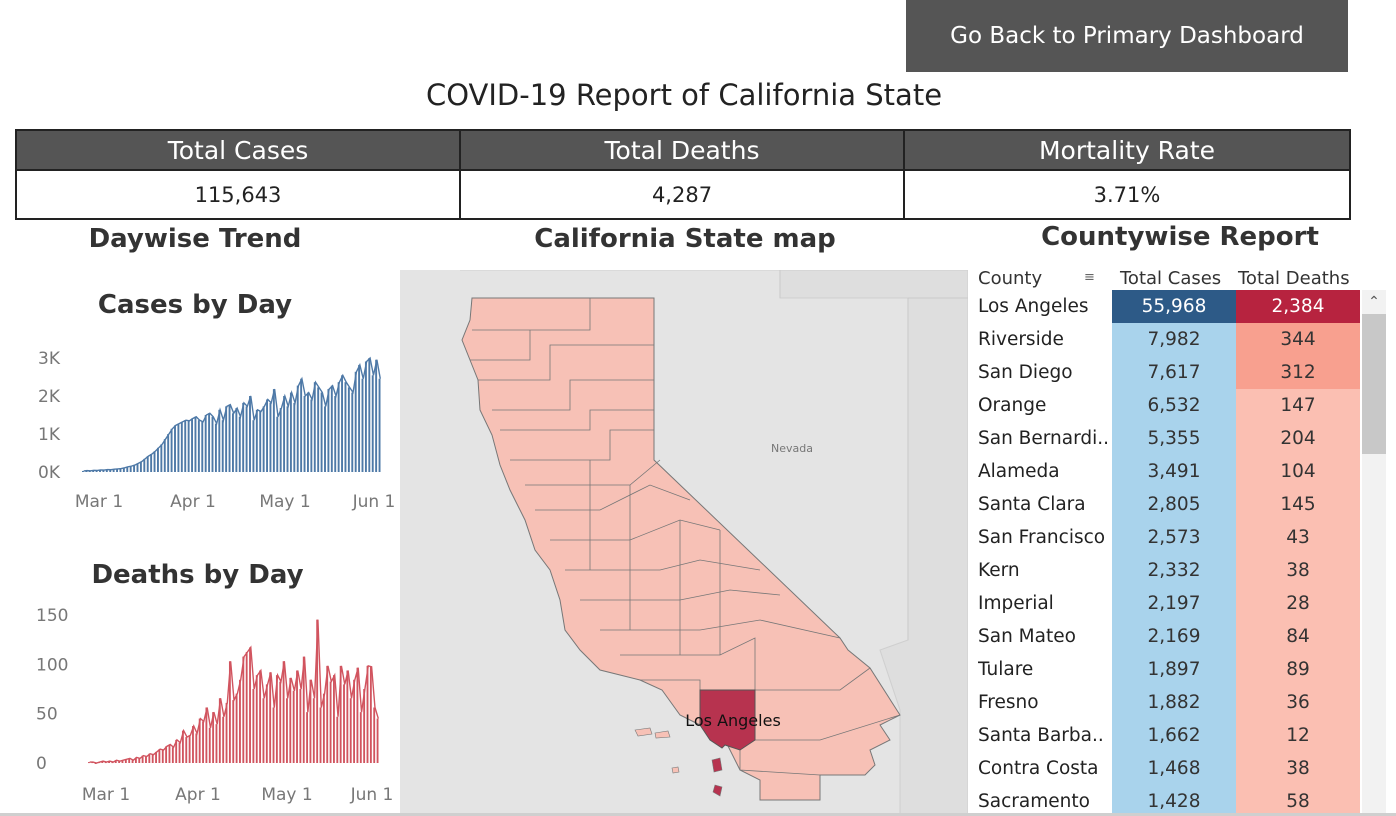 The width and height of the screenshot is (1396, 816). Describe the element at coordinates (727, 720) in the screenshot. I see `los-angeles-county` at that location.